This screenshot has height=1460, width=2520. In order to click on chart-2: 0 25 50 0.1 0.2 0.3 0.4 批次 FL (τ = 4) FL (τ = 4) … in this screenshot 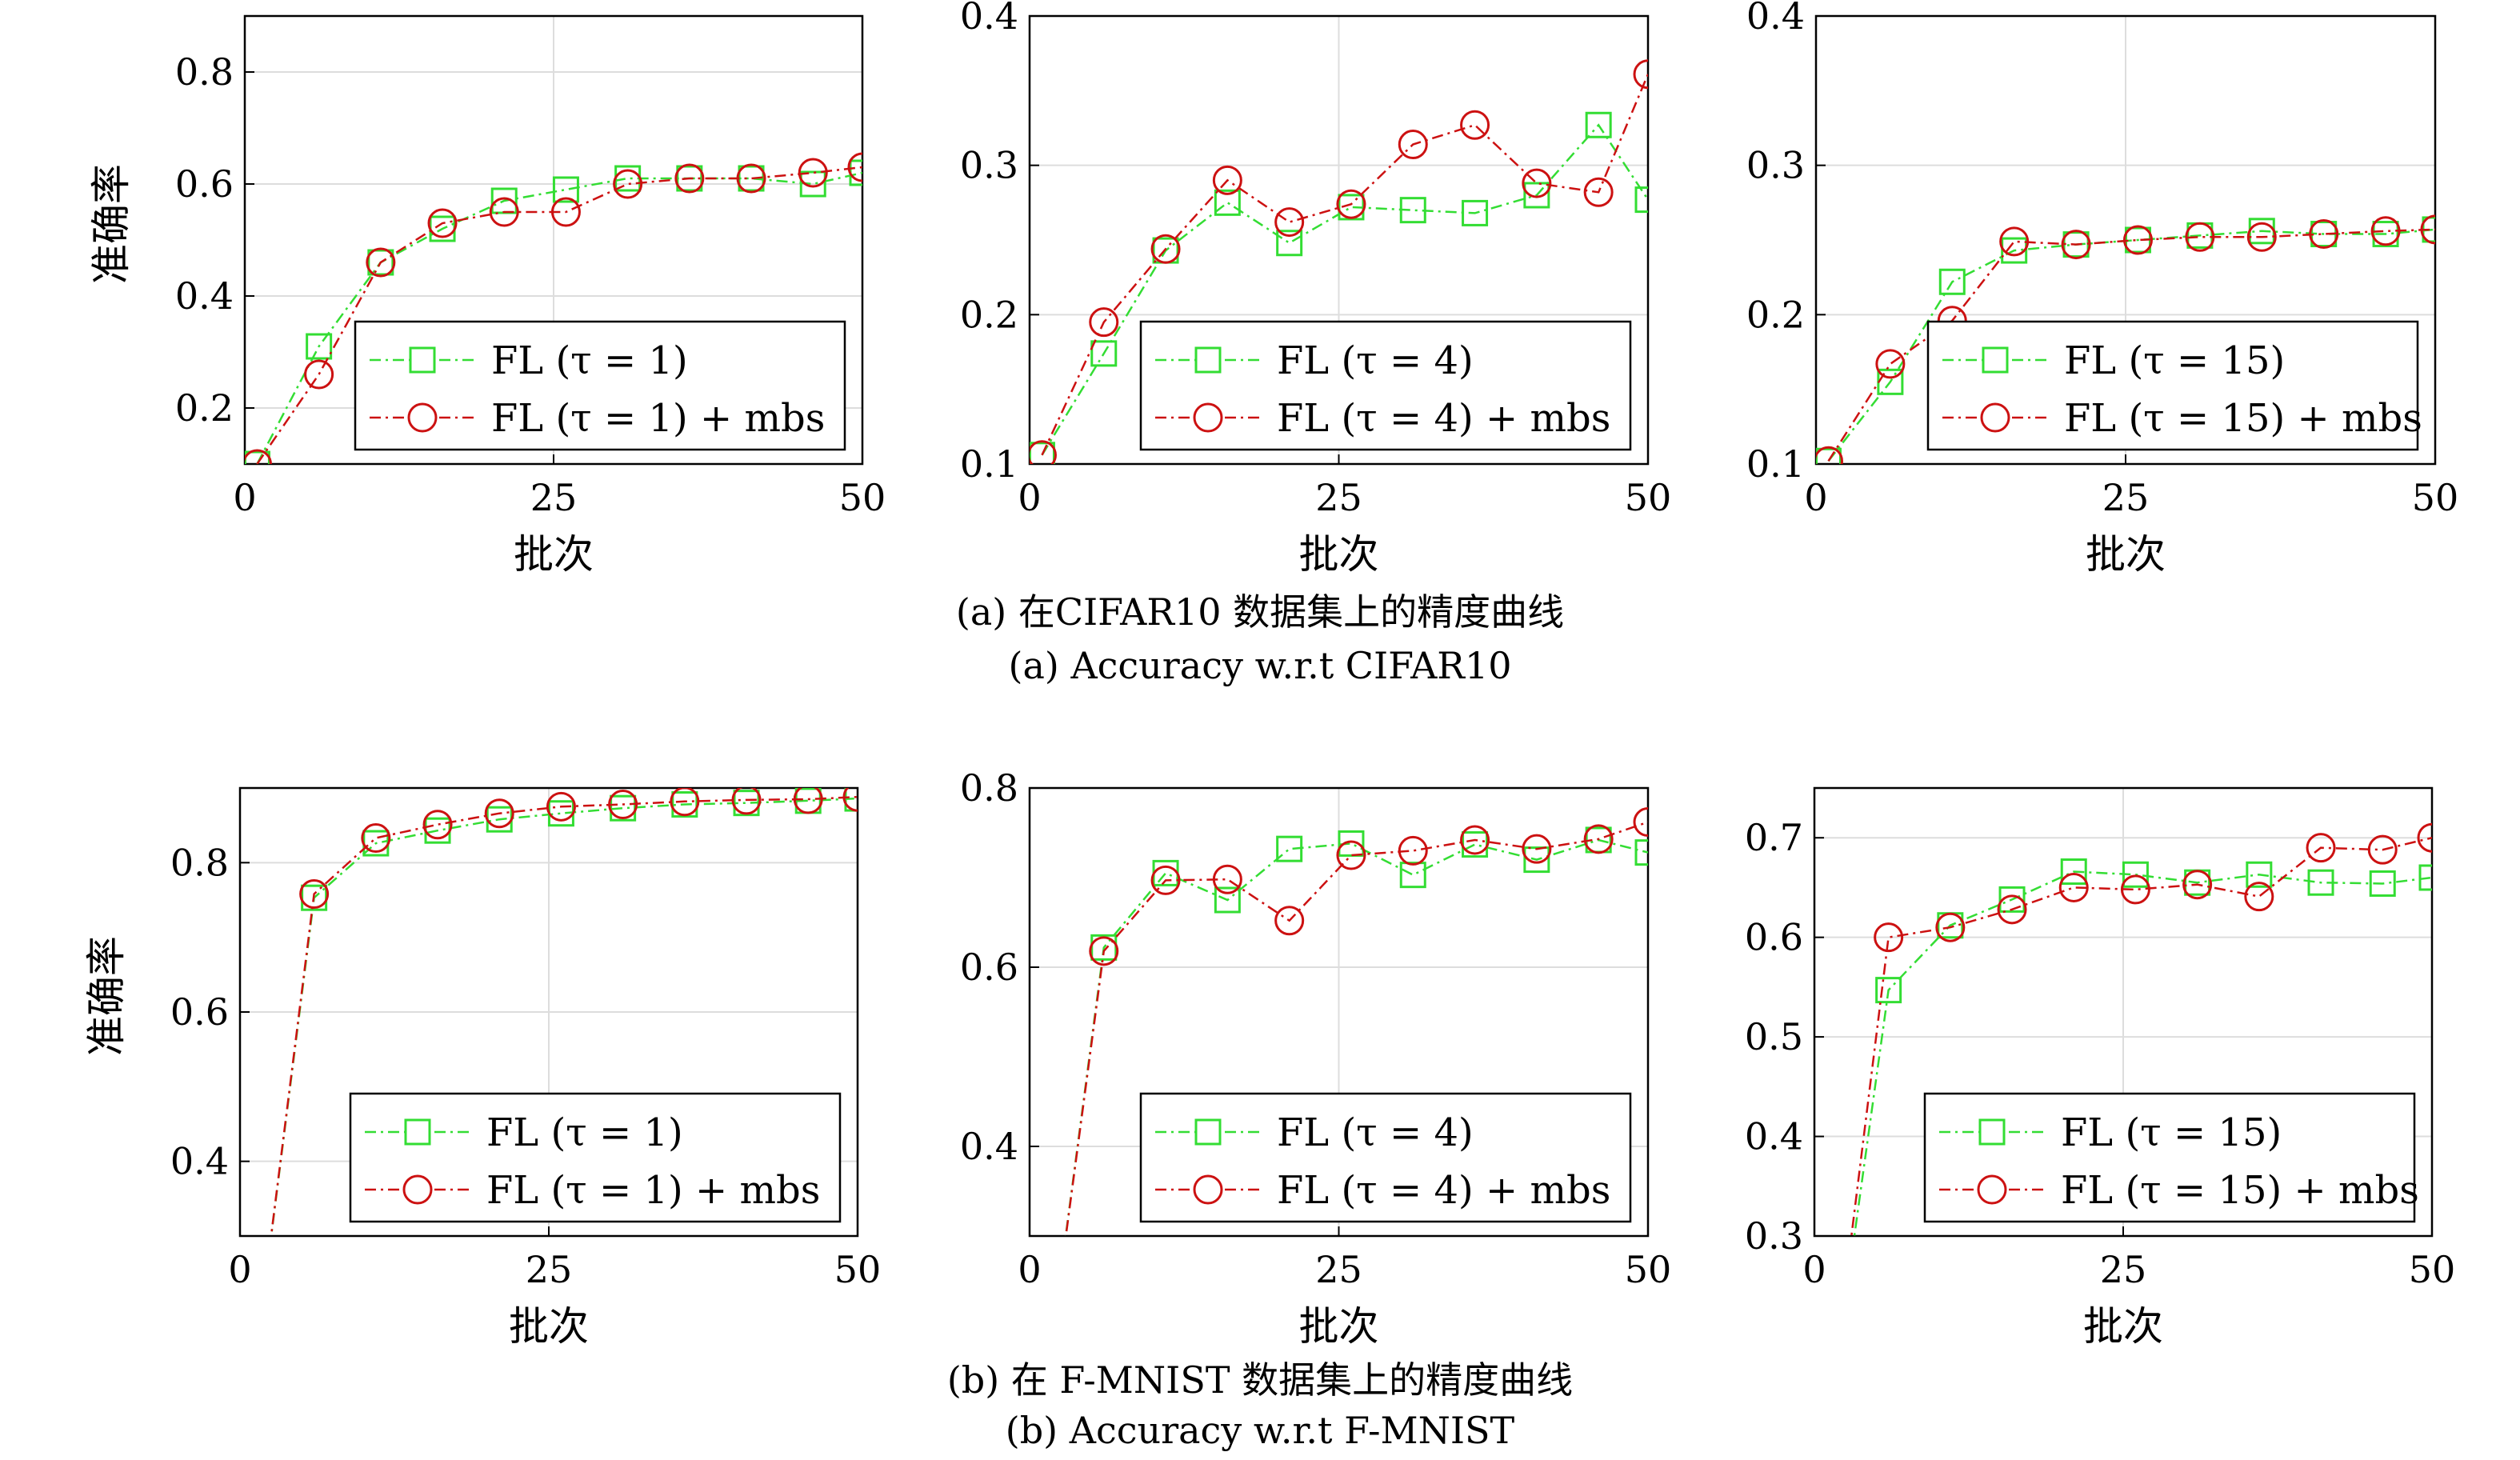, I will do `click(1315, 289)`.